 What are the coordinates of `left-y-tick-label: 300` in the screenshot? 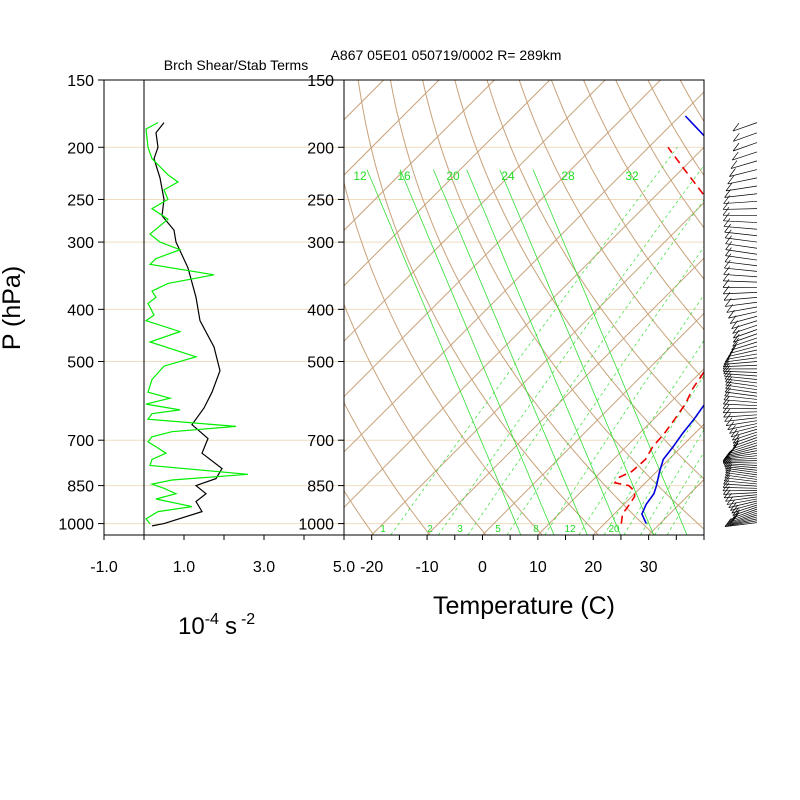 It's located at (80, 243).